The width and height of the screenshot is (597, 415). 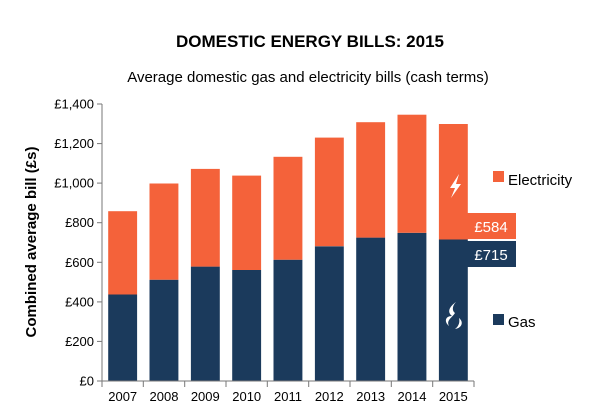 What do you see at coordinates (371, 309) in the screenshot?
I see `bar-gas-2013` at bounding box center [371, 309].